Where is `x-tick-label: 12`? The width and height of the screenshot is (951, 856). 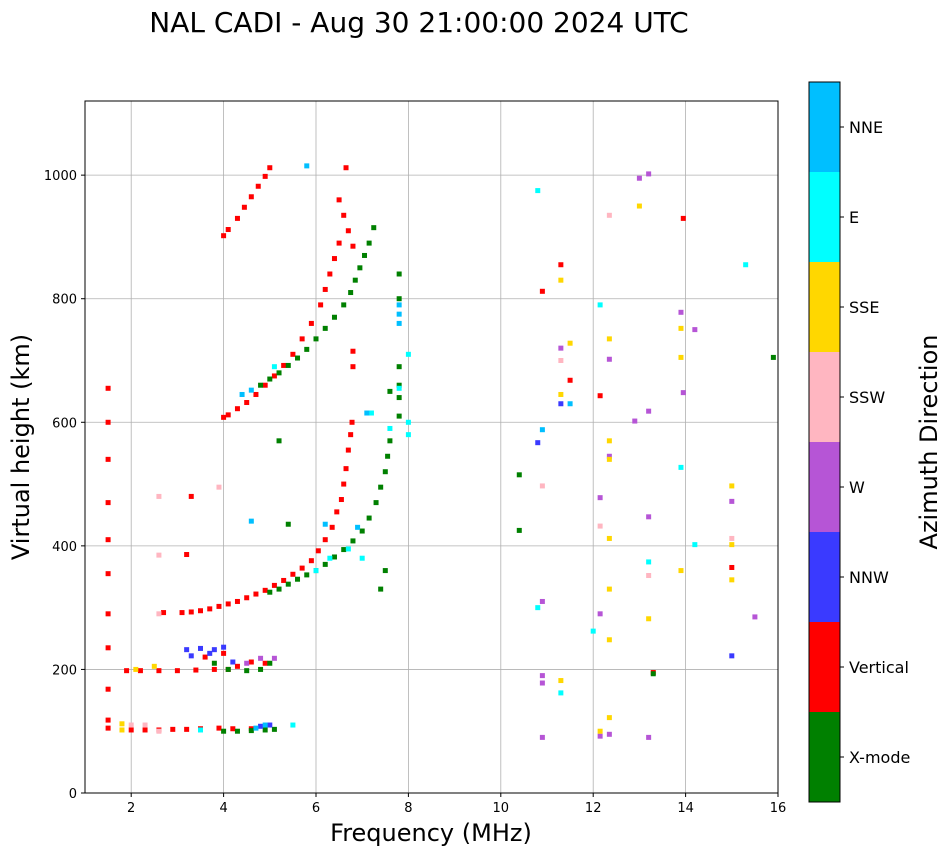
x-tick-label: 12 is located at coordinates (593, 808).